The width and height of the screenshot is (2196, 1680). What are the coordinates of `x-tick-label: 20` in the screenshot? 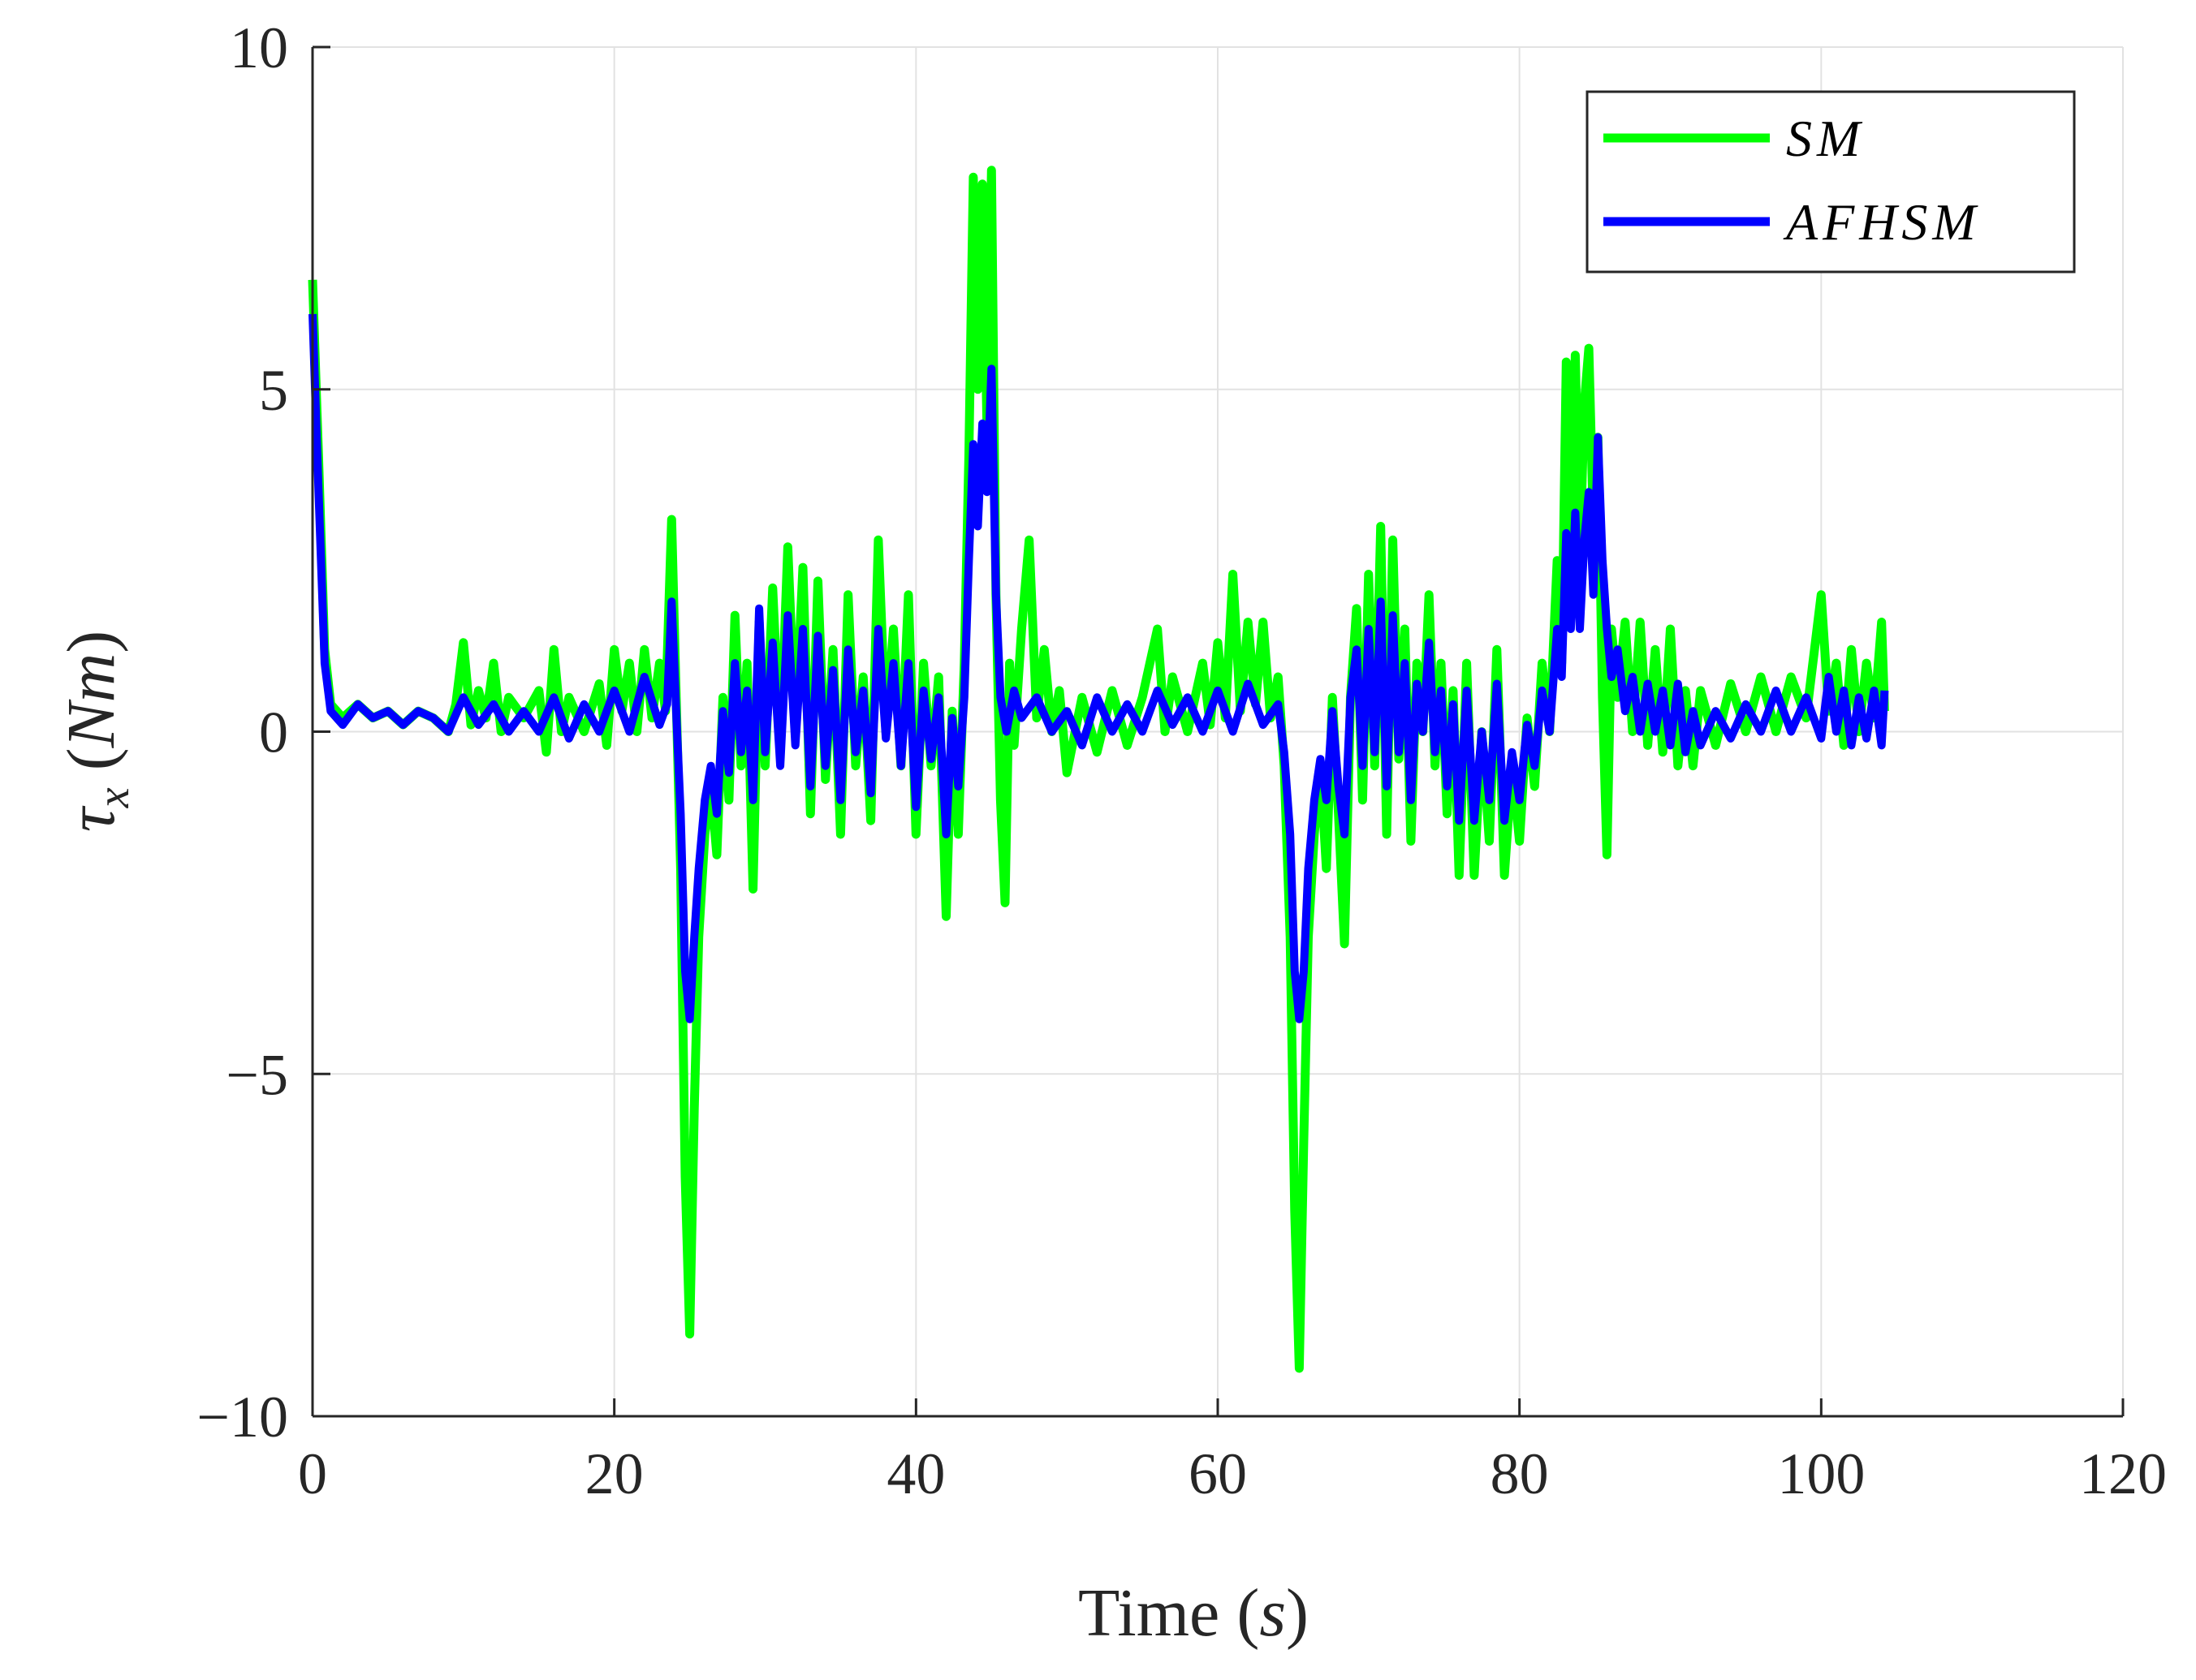 It's located at (615, 1473).